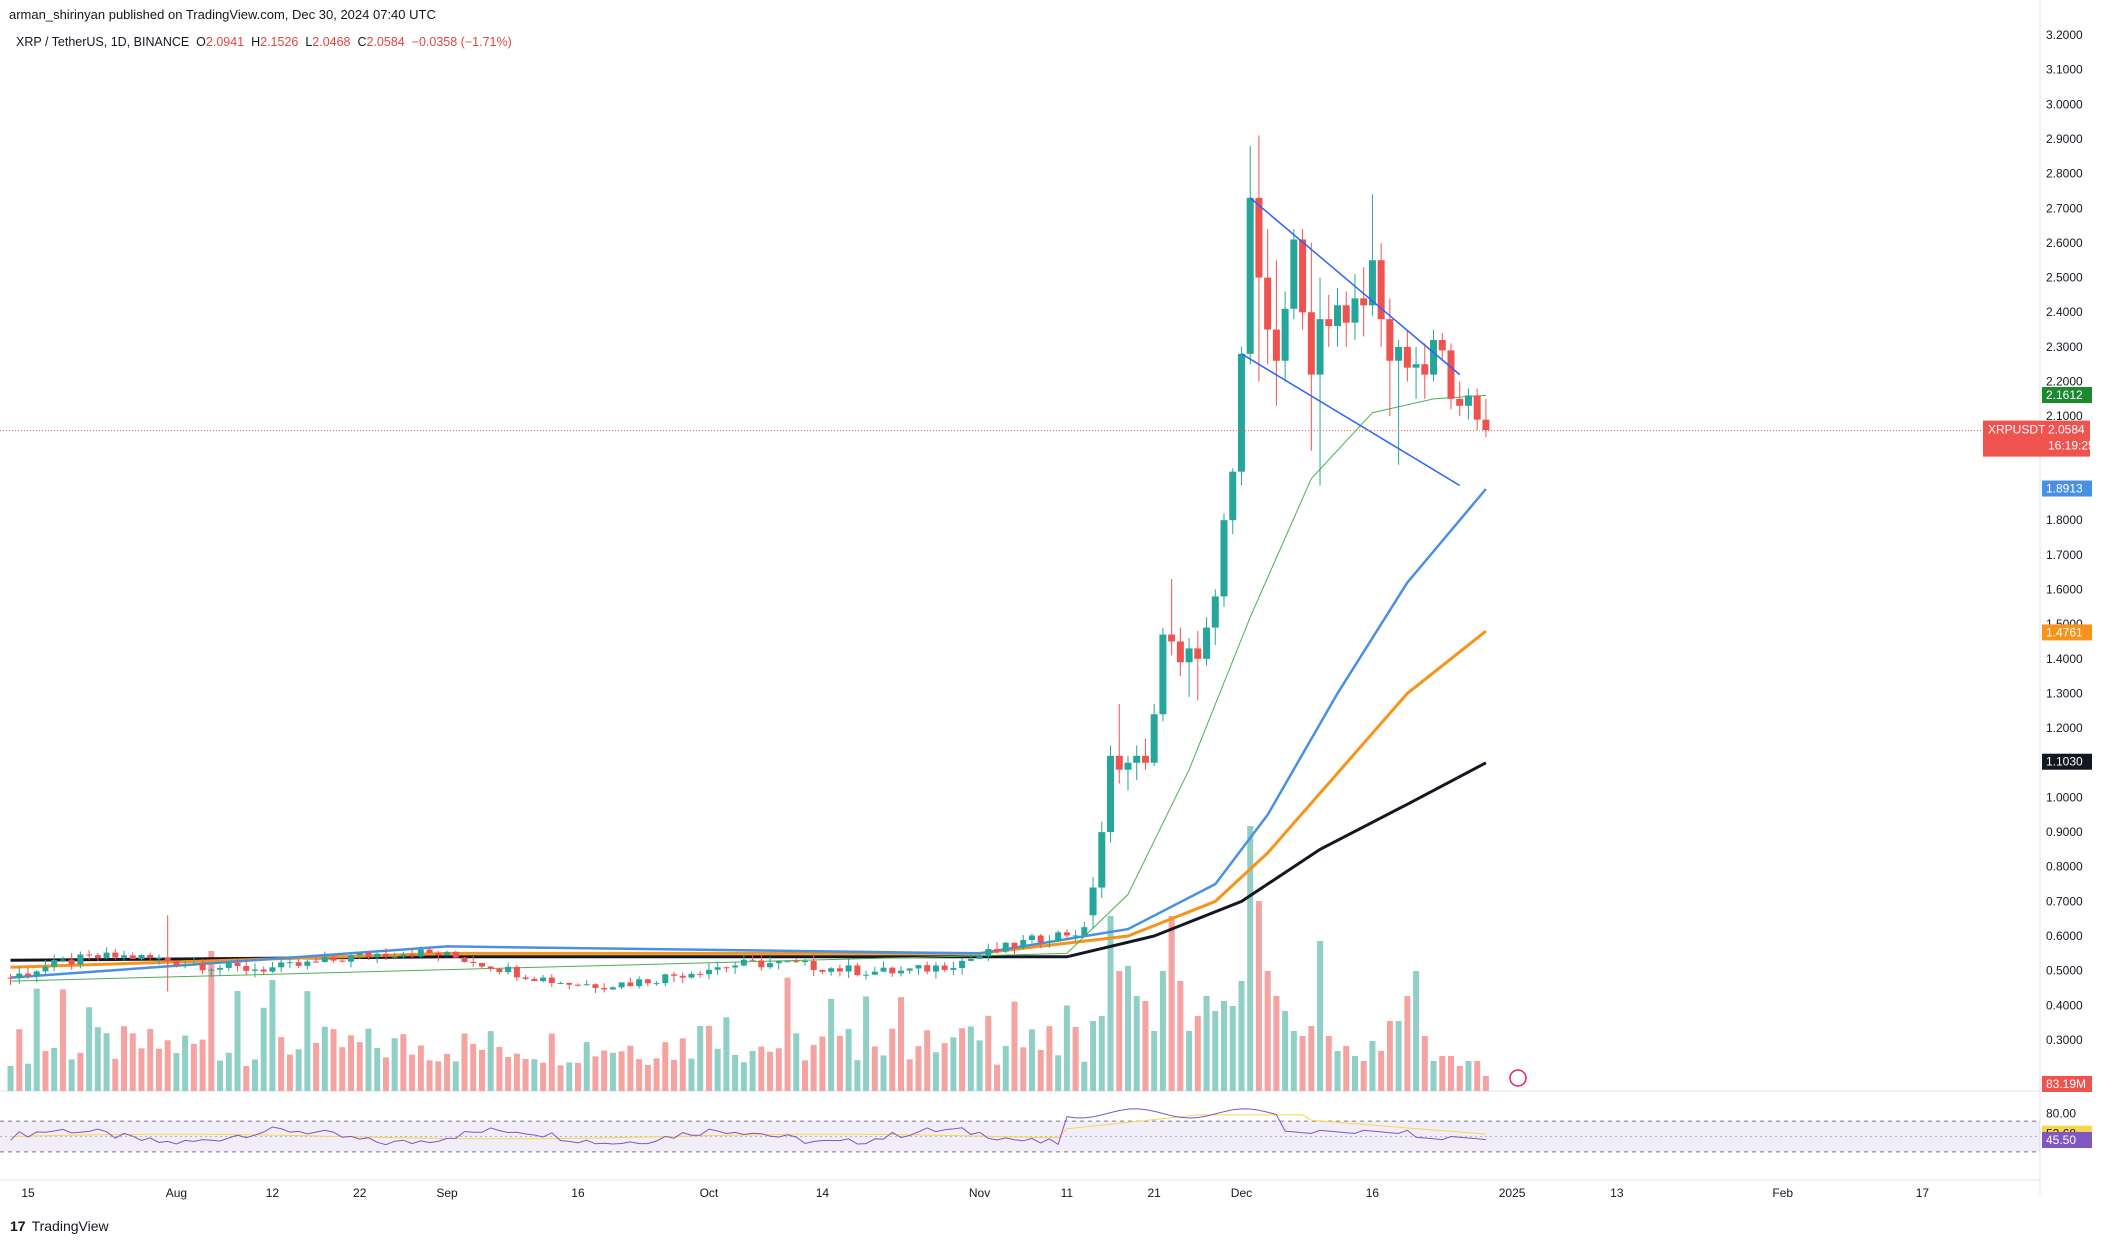 Image resolution: width=2111 pixels, height=1243 pixels. What do you see at coordinates (748, 1127) in the screenshot?
I see `rsi-line` at bounding box center [748, 1127].